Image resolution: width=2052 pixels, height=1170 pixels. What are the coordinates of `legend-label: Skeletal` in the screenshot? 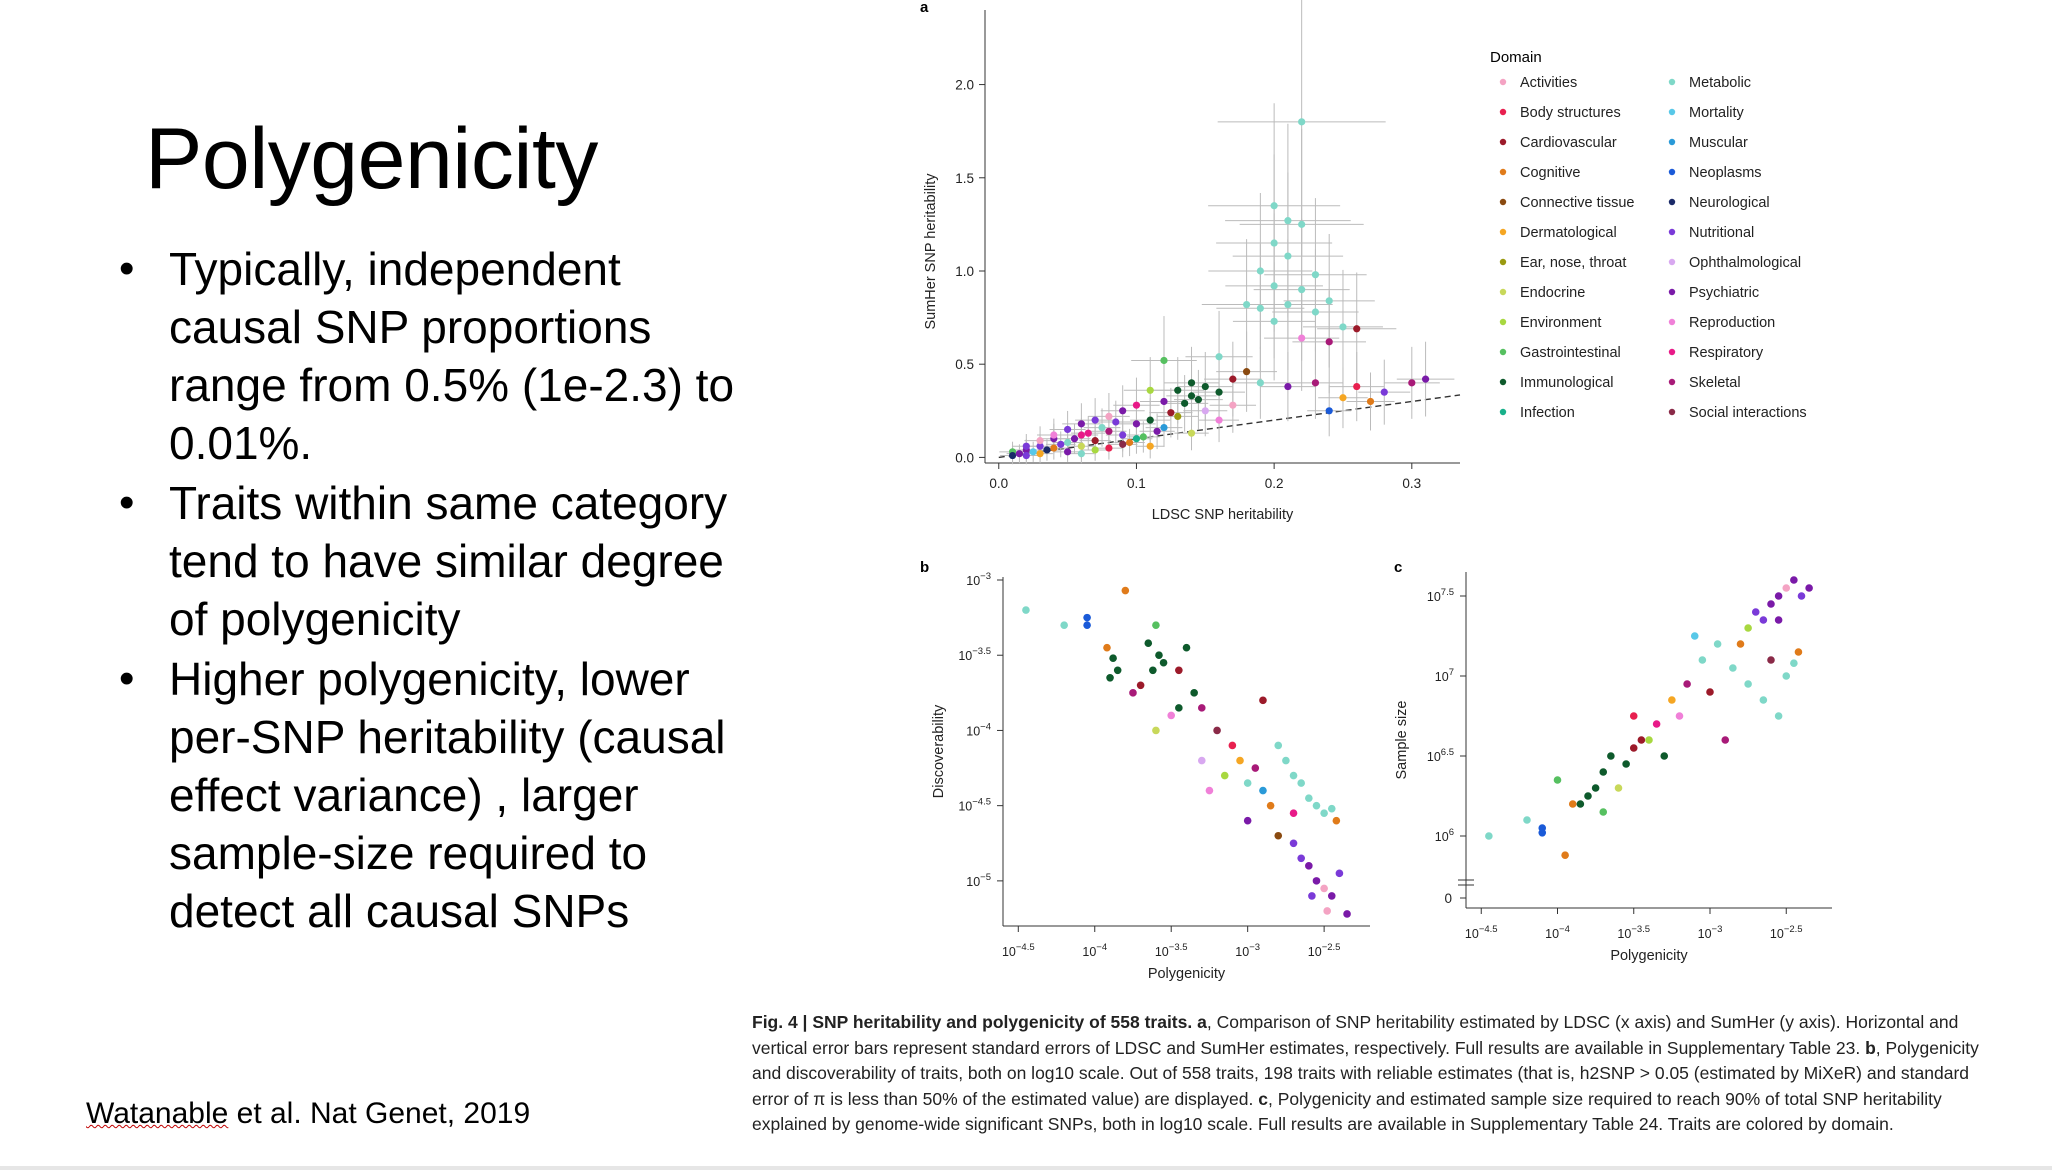 It's located at (1715, 383).